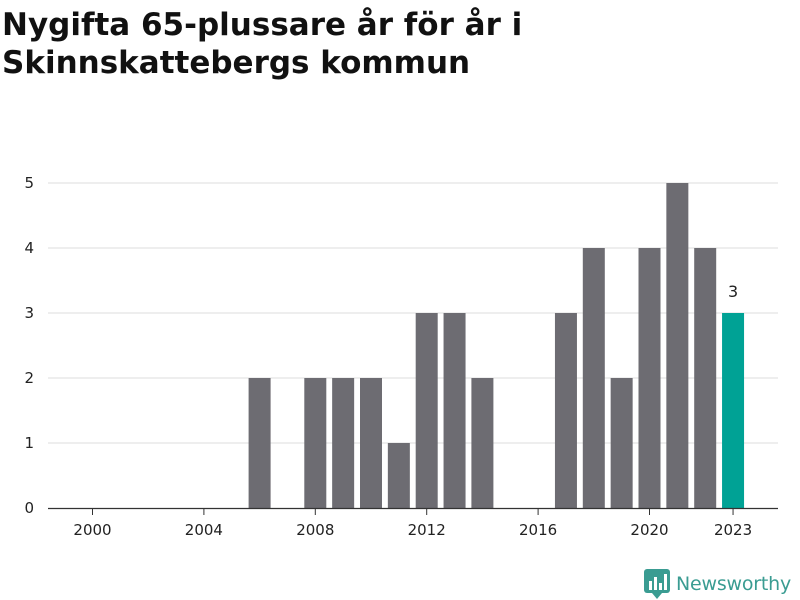 This screenshot has width=800, height=600. I want to click on bar-highlight, so click(733, 410).